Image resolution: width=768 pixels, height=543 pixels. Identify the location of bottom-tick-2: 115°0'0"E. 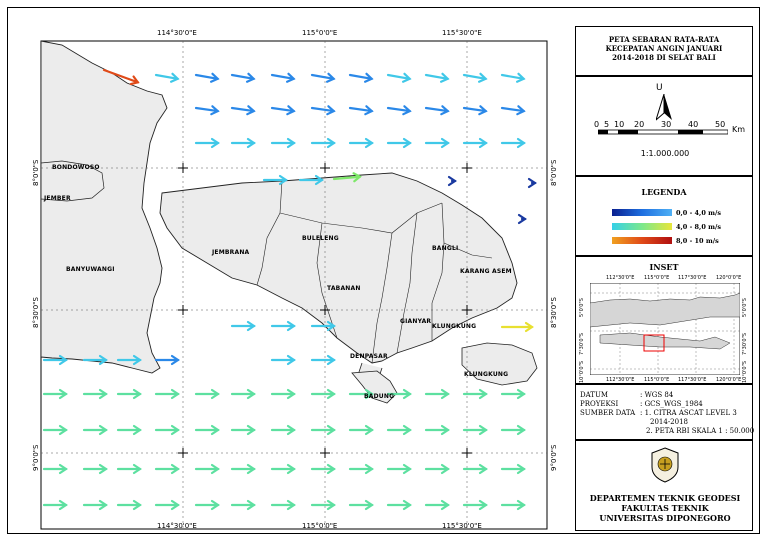
(320, 526).